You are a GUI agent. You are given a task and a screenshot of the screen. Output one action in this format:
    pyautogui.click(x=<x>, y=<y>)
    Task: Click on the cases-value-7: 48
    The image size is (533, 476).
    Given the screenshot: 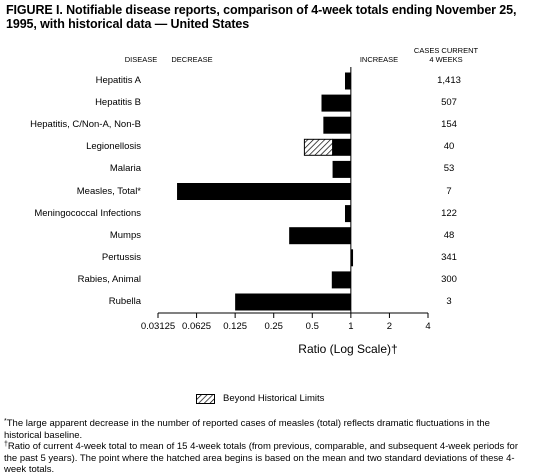 What is the action you would take?
    pyautogui.click(x=449, y=235)
    